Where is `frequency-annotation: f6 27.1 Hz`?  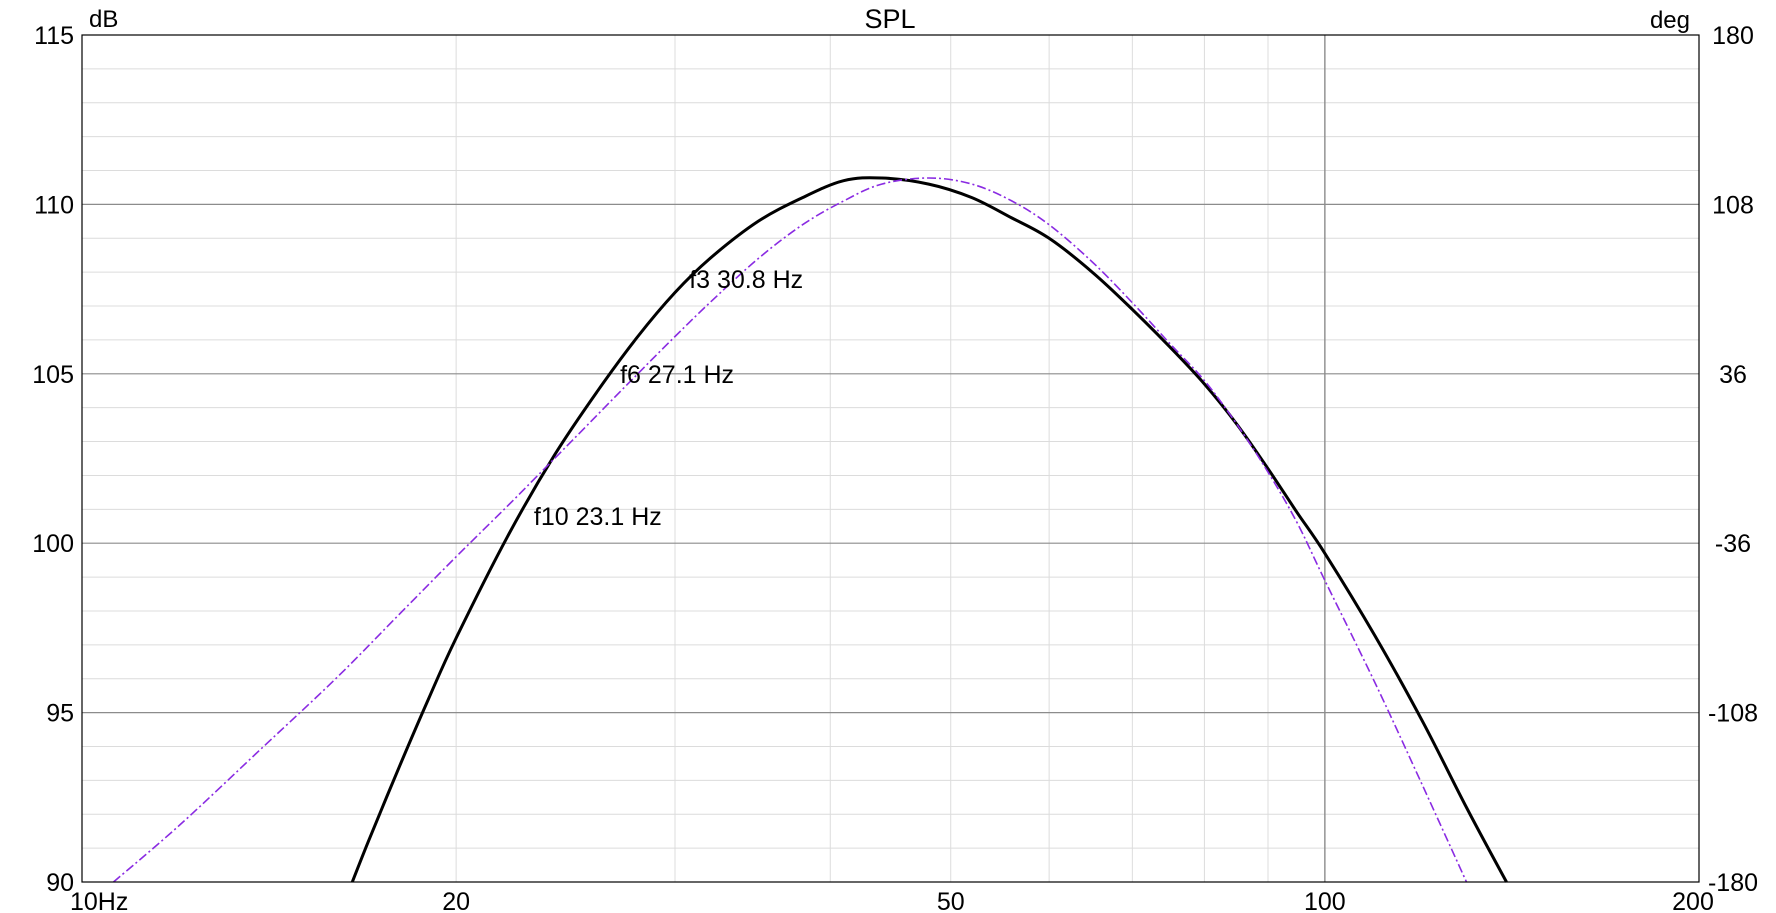
frequency-annotation: f6 27.1 Hz is located at coordinates (677, 375).